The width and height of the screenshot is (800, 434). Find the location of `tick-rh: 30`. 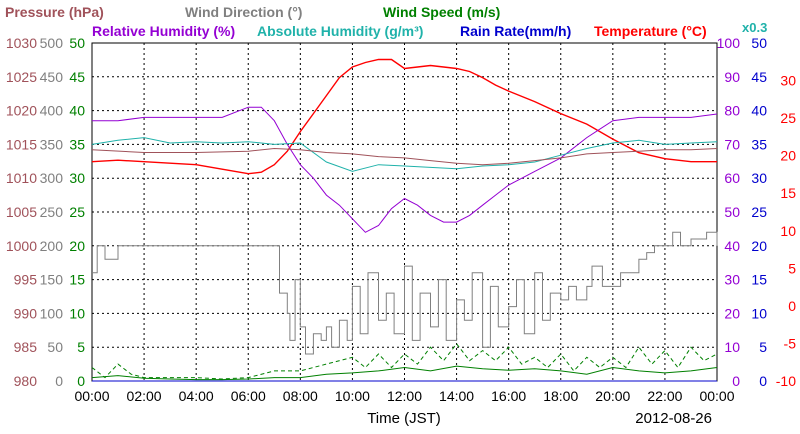

tick-rh: 30 is located at coordinates (732, 280).